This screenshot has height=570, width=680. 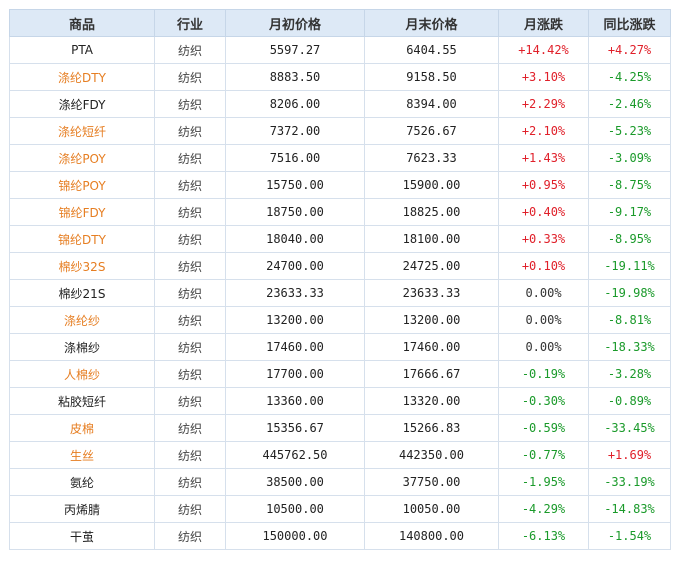 What do you see at coordinates (82, 185) in the screenshot?
I see `commodity-name: 锦纶POY` at bounding box center [82, 185].